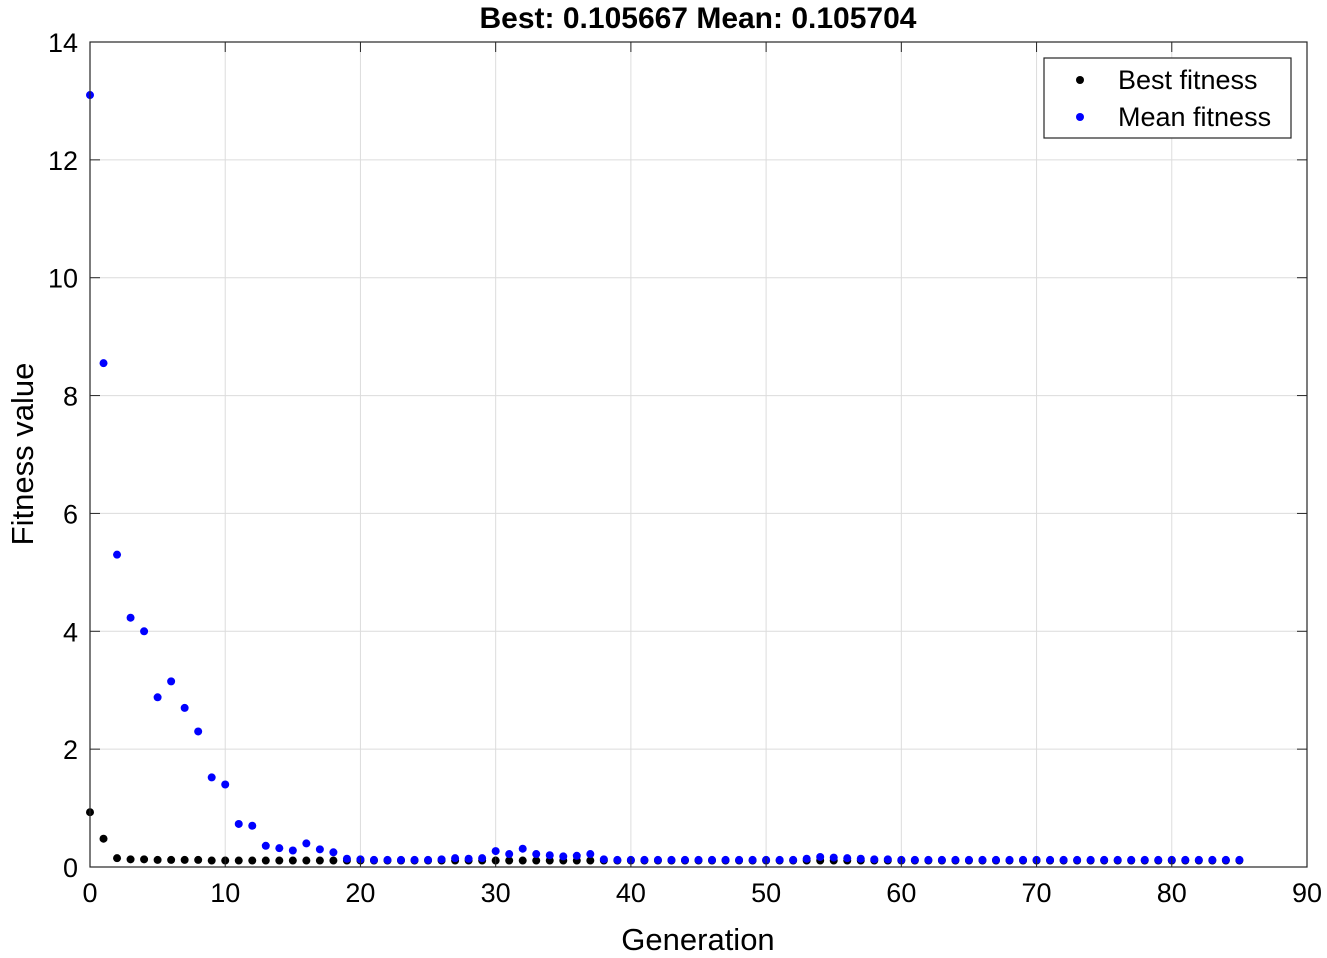 The width and height of the screenshot is (1327, 958). Describe the element at coordinates (70, 632) in the screenshot. I see `y-tick-label: 4` at that location.